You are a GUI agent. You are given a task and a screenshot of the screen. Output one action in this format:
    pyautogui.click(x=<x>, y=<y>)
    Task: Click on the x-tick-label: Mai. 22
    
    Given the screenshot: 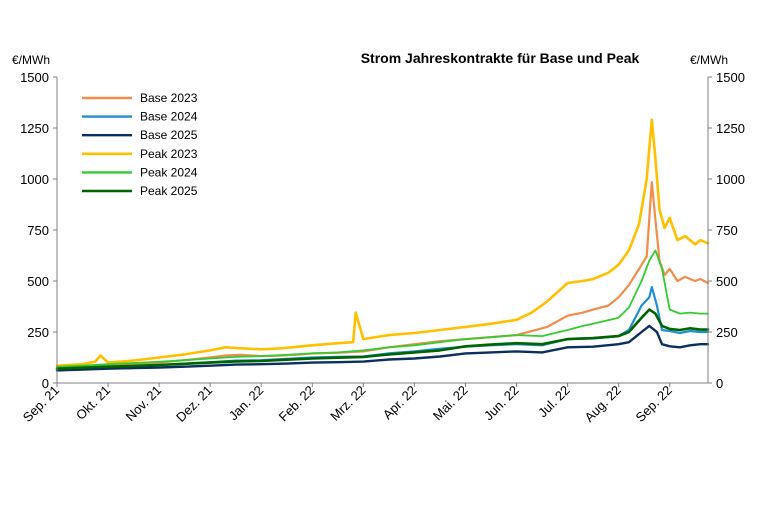 What is the action you would take?
    pyautogui.click(x=450, y=403)
    